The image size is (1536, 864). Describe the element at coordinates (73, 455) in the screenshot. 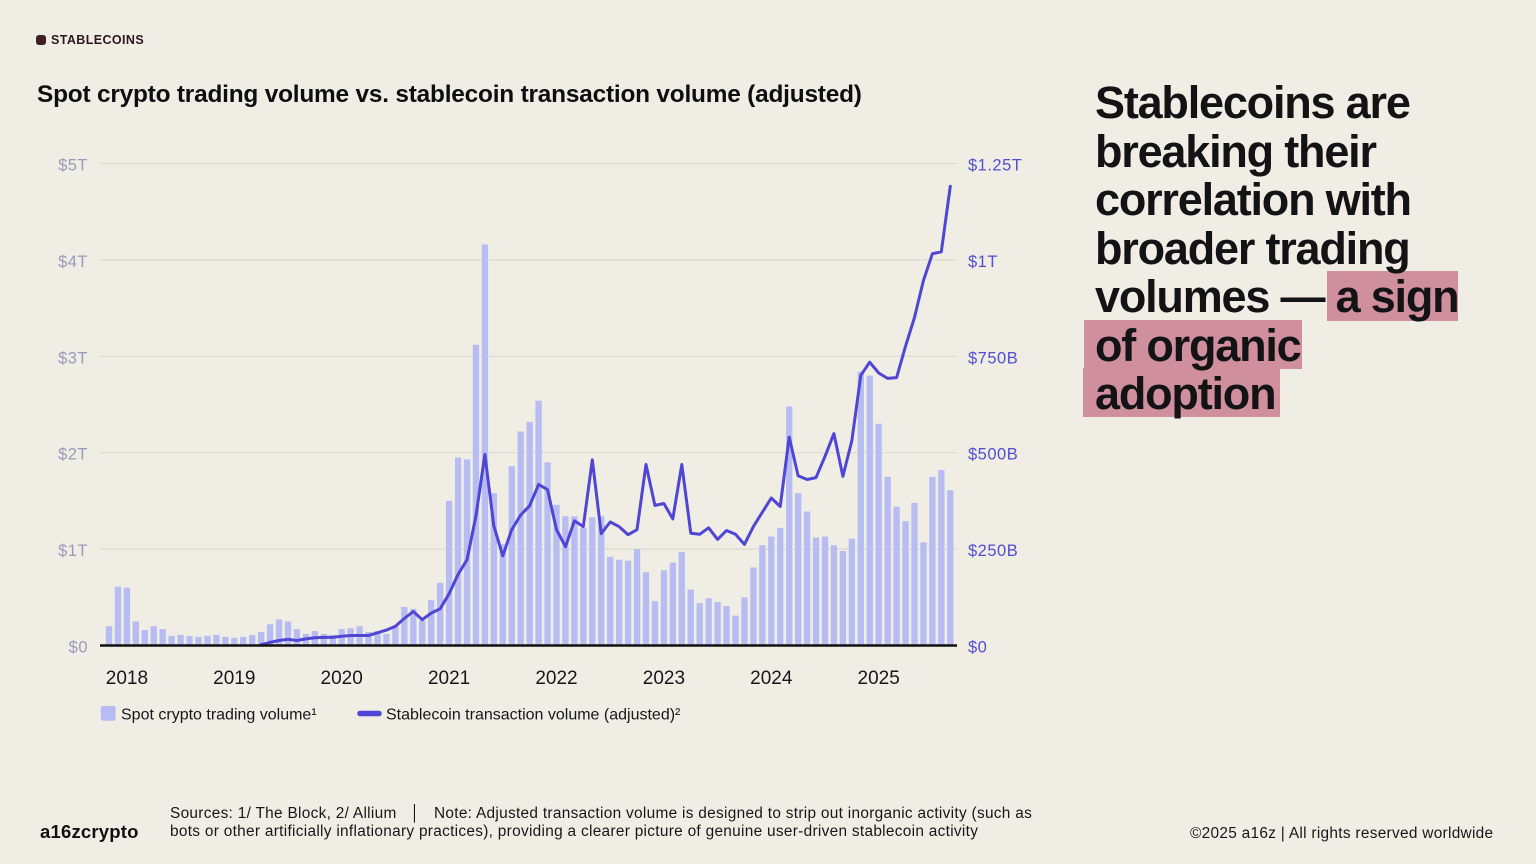

I see `svg-text: $2T` at that location.